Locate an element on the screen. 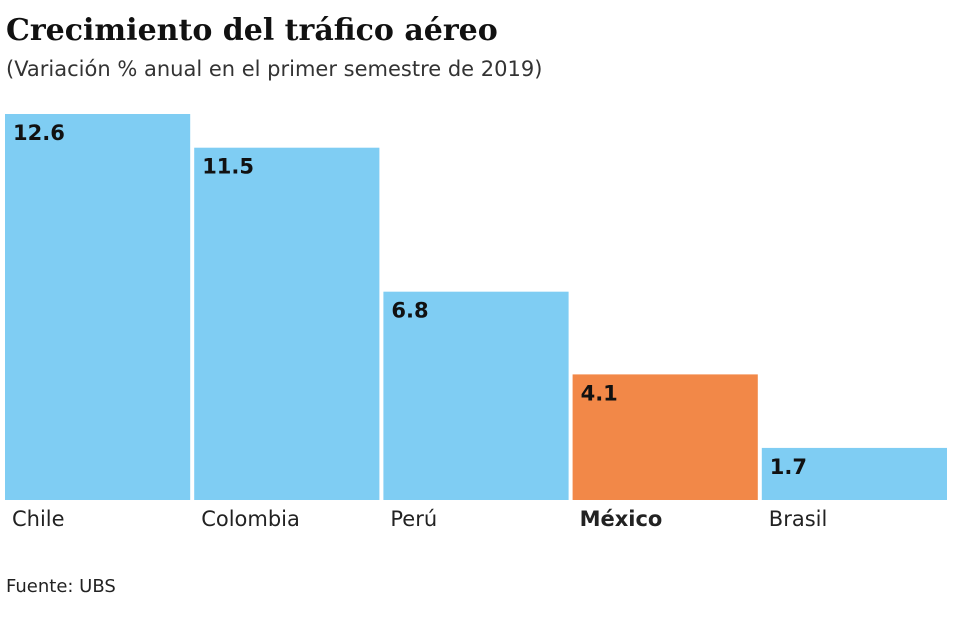 The height and width of the screenshot is (620, 955). value-label: 6.8 is located at coordinates (409, 311).